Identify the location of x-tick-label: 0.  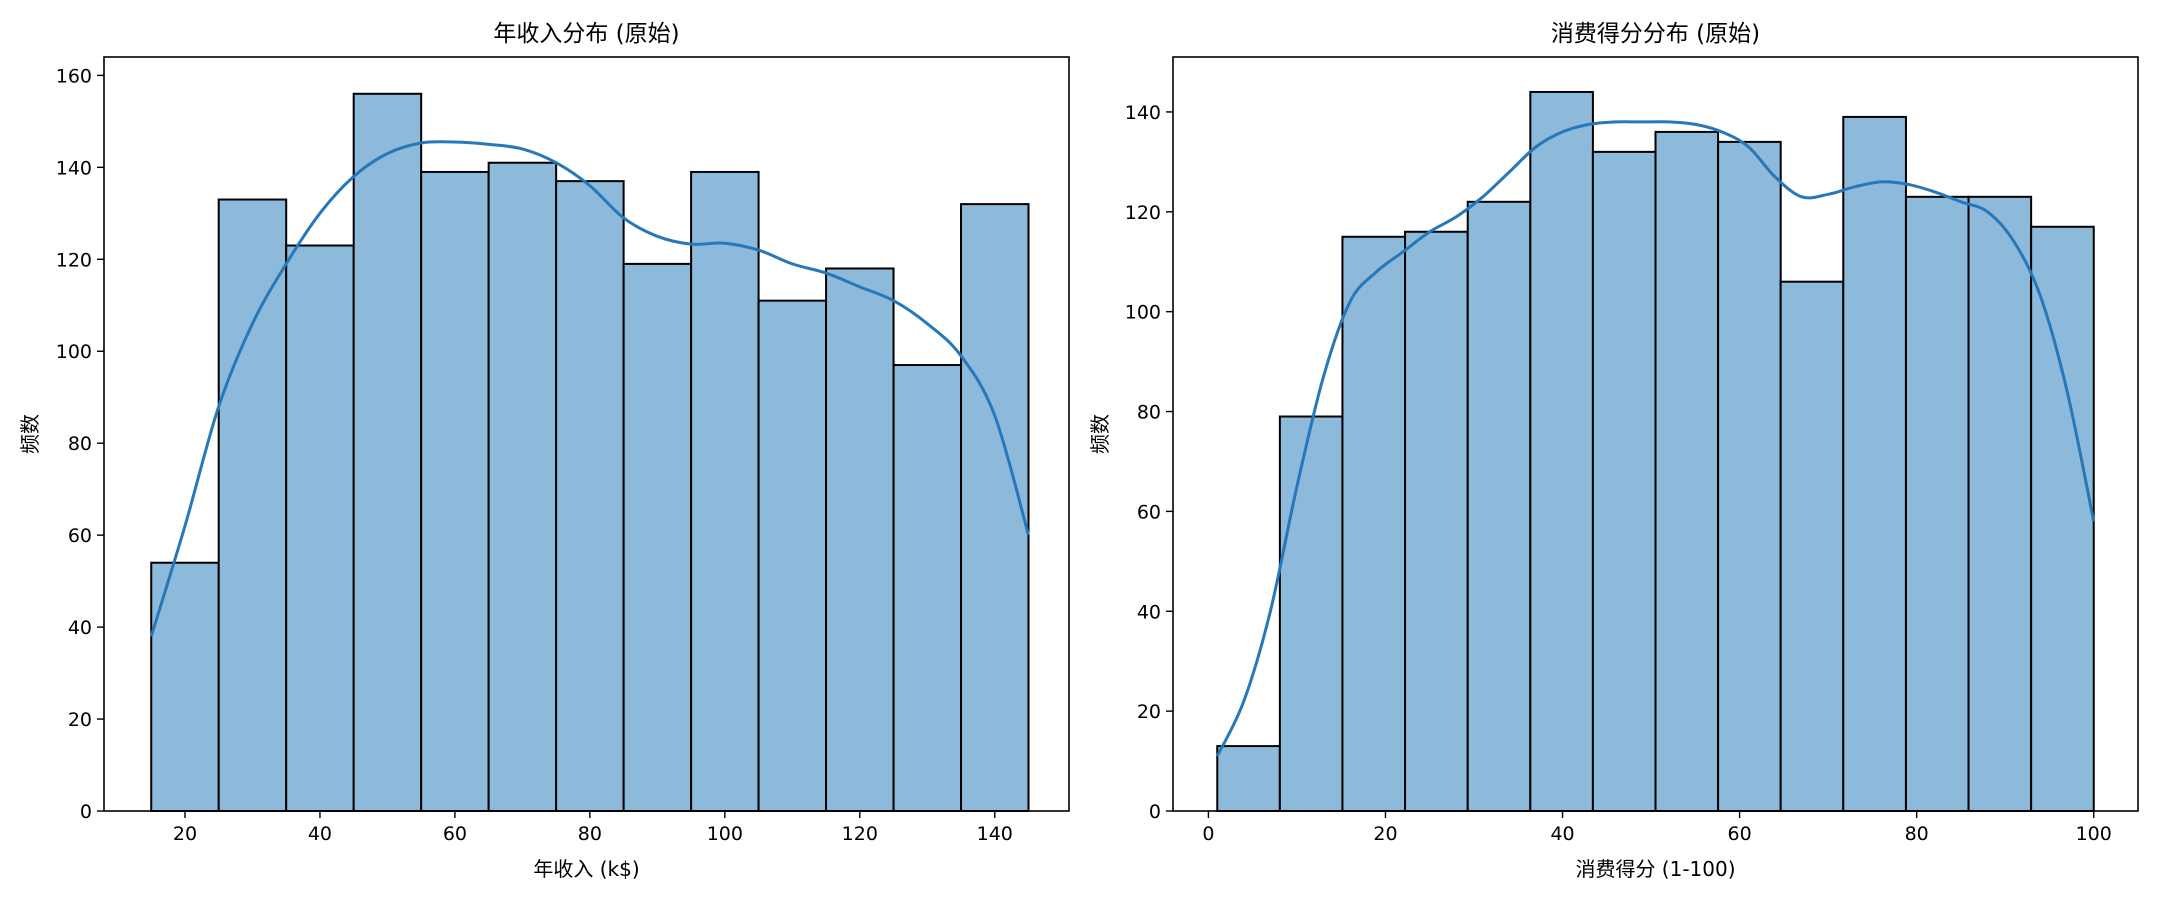
(1208, 834).